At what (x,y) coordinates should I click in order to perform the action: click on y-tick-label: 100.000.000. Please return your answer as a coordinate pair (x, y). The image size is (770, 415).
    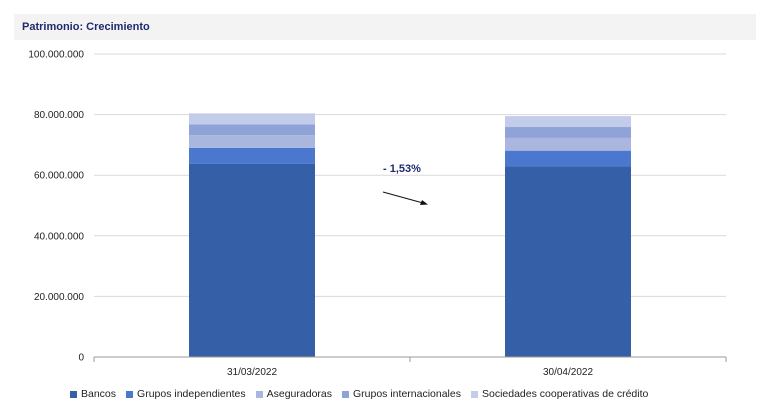
    Looking at the image, I should click on (56, 55).